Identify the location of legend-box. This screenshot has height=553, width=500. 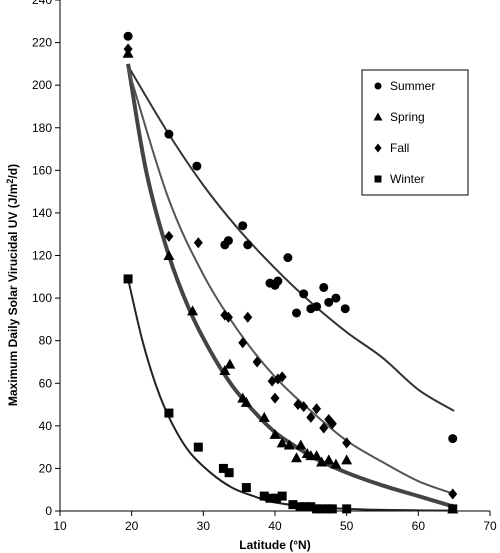
(415, 132).